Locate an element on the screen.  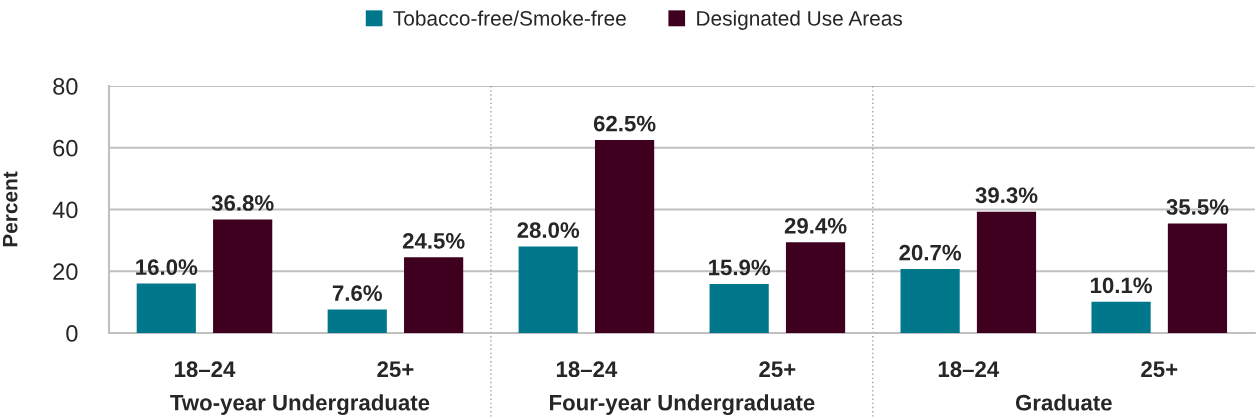
y-tick-label: 20 is located at coordinates (65, 272).